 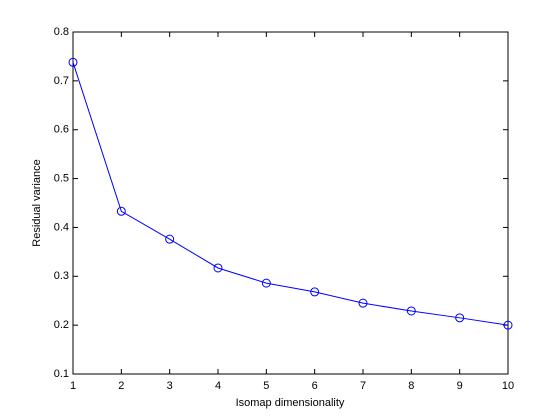 What do you see at coordinates (61, 81) in the screenshot?
I see `y-tick-label: 0.7` at bounding box center [61, 81].